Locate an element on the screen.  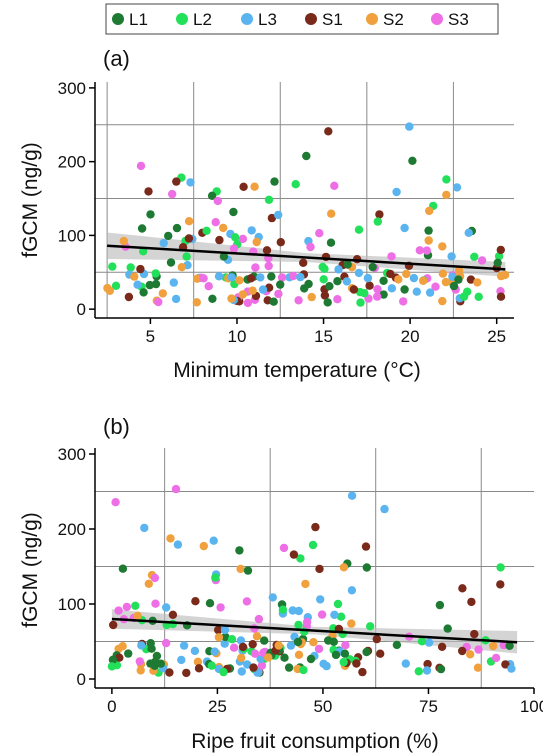
panel-b-xlabel: Ripe fruit consumption (%) is located at coordinates (314, 741).